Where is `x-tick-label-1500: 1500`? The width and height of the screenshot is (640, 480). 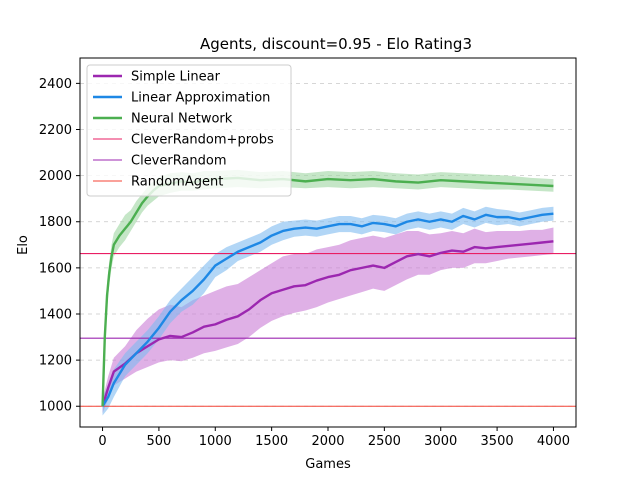 x-tick-label-1500: 1500 is located at coordinates (271, 441).